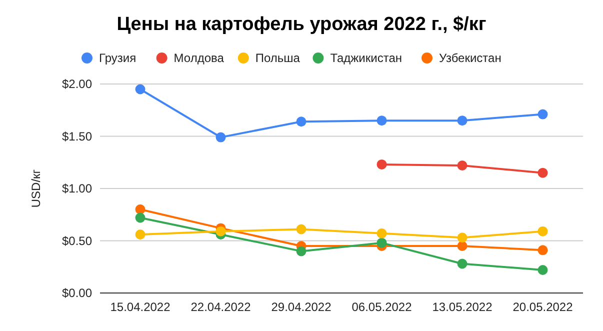  What do you see at coordinates (543, 307) in the screenshot?
I see `x-tick-label: 20.05.2022` at bounding box center [543, 307].